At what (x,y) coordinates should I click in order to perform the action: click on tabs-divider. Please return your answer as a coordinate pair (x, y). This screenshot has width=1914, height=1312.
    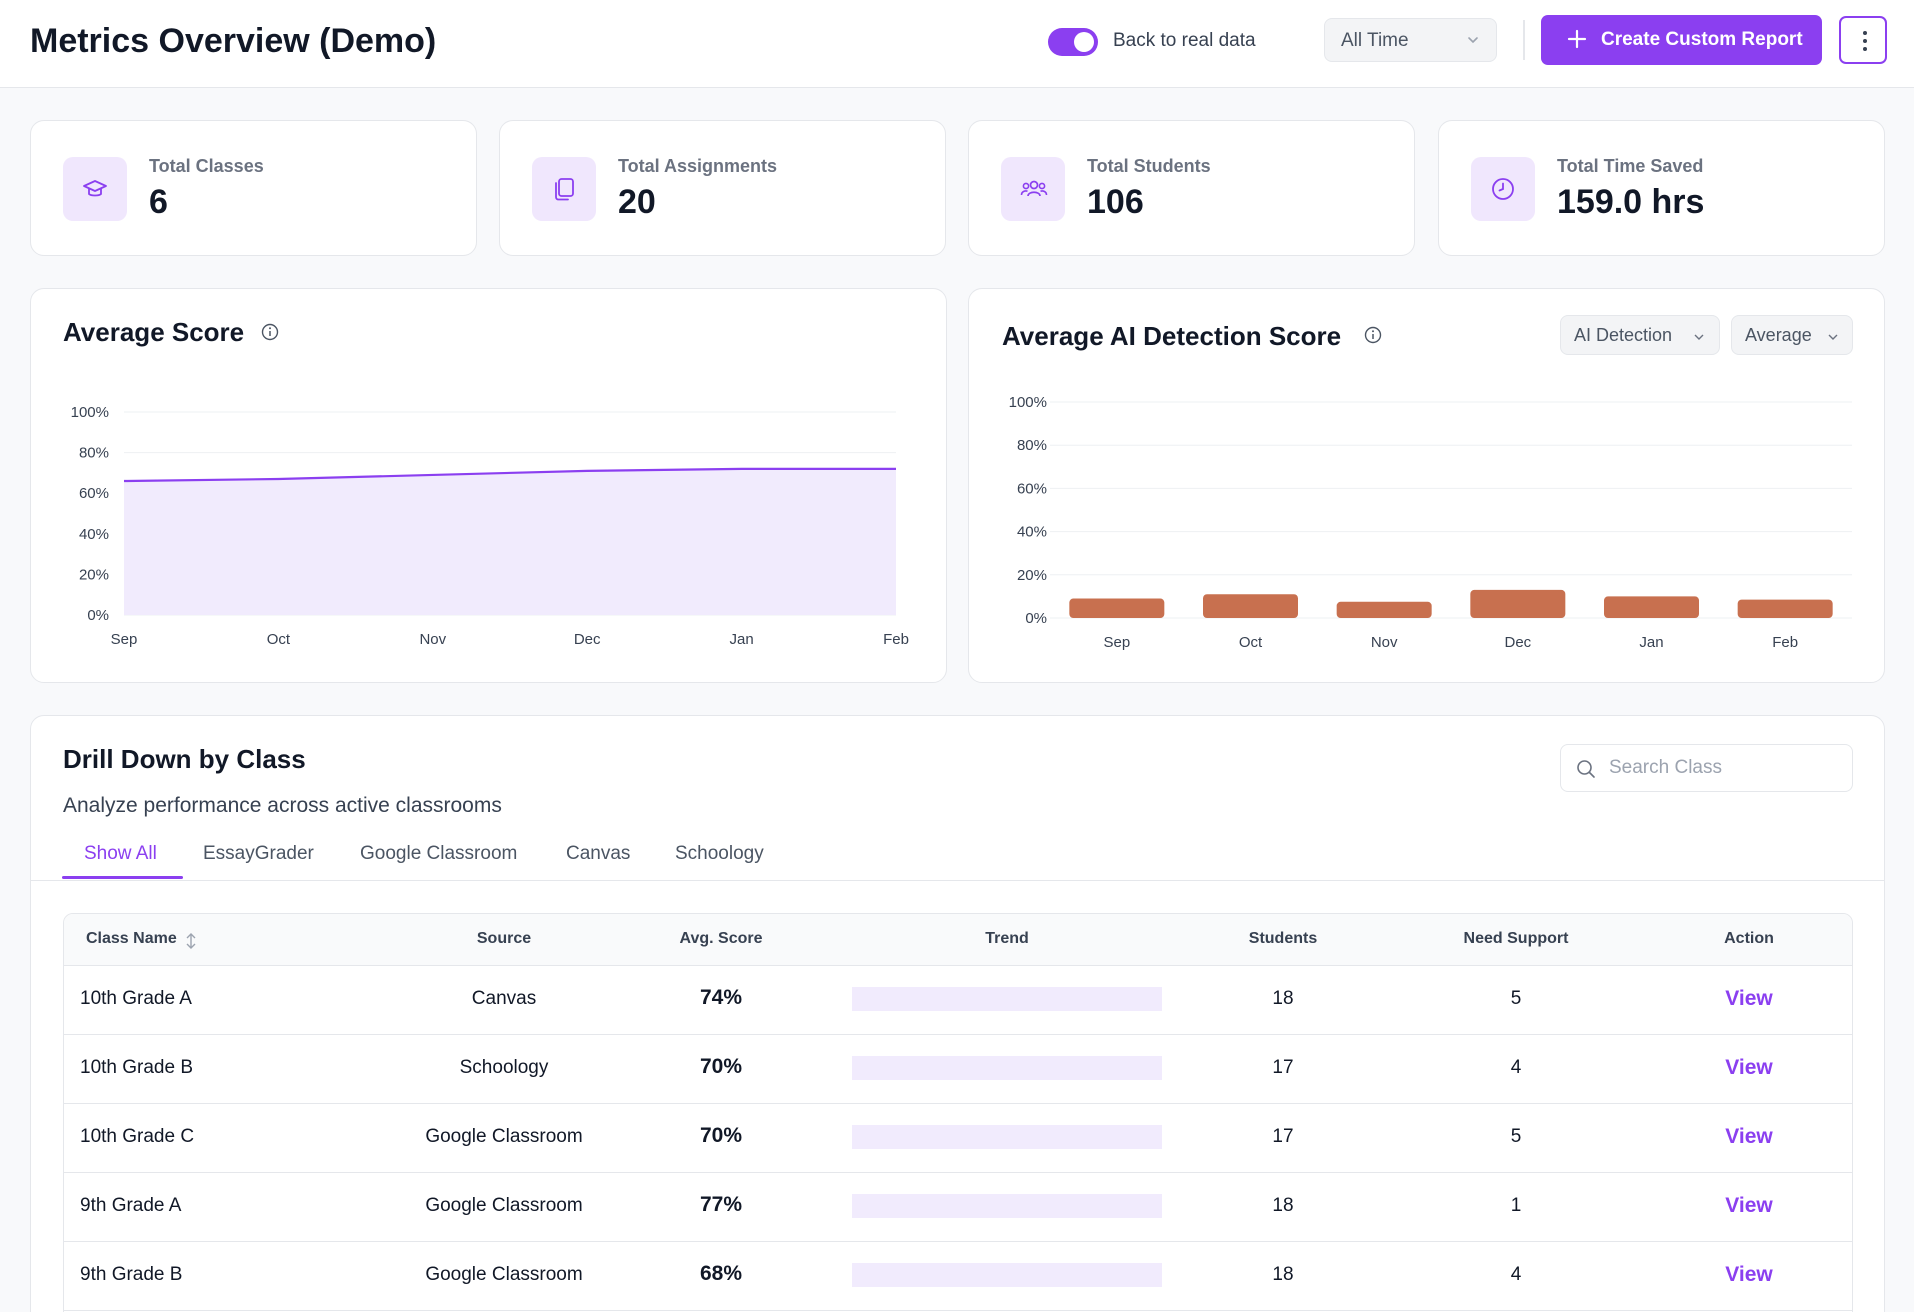
    Looking at the image, I should click on (957, 880).